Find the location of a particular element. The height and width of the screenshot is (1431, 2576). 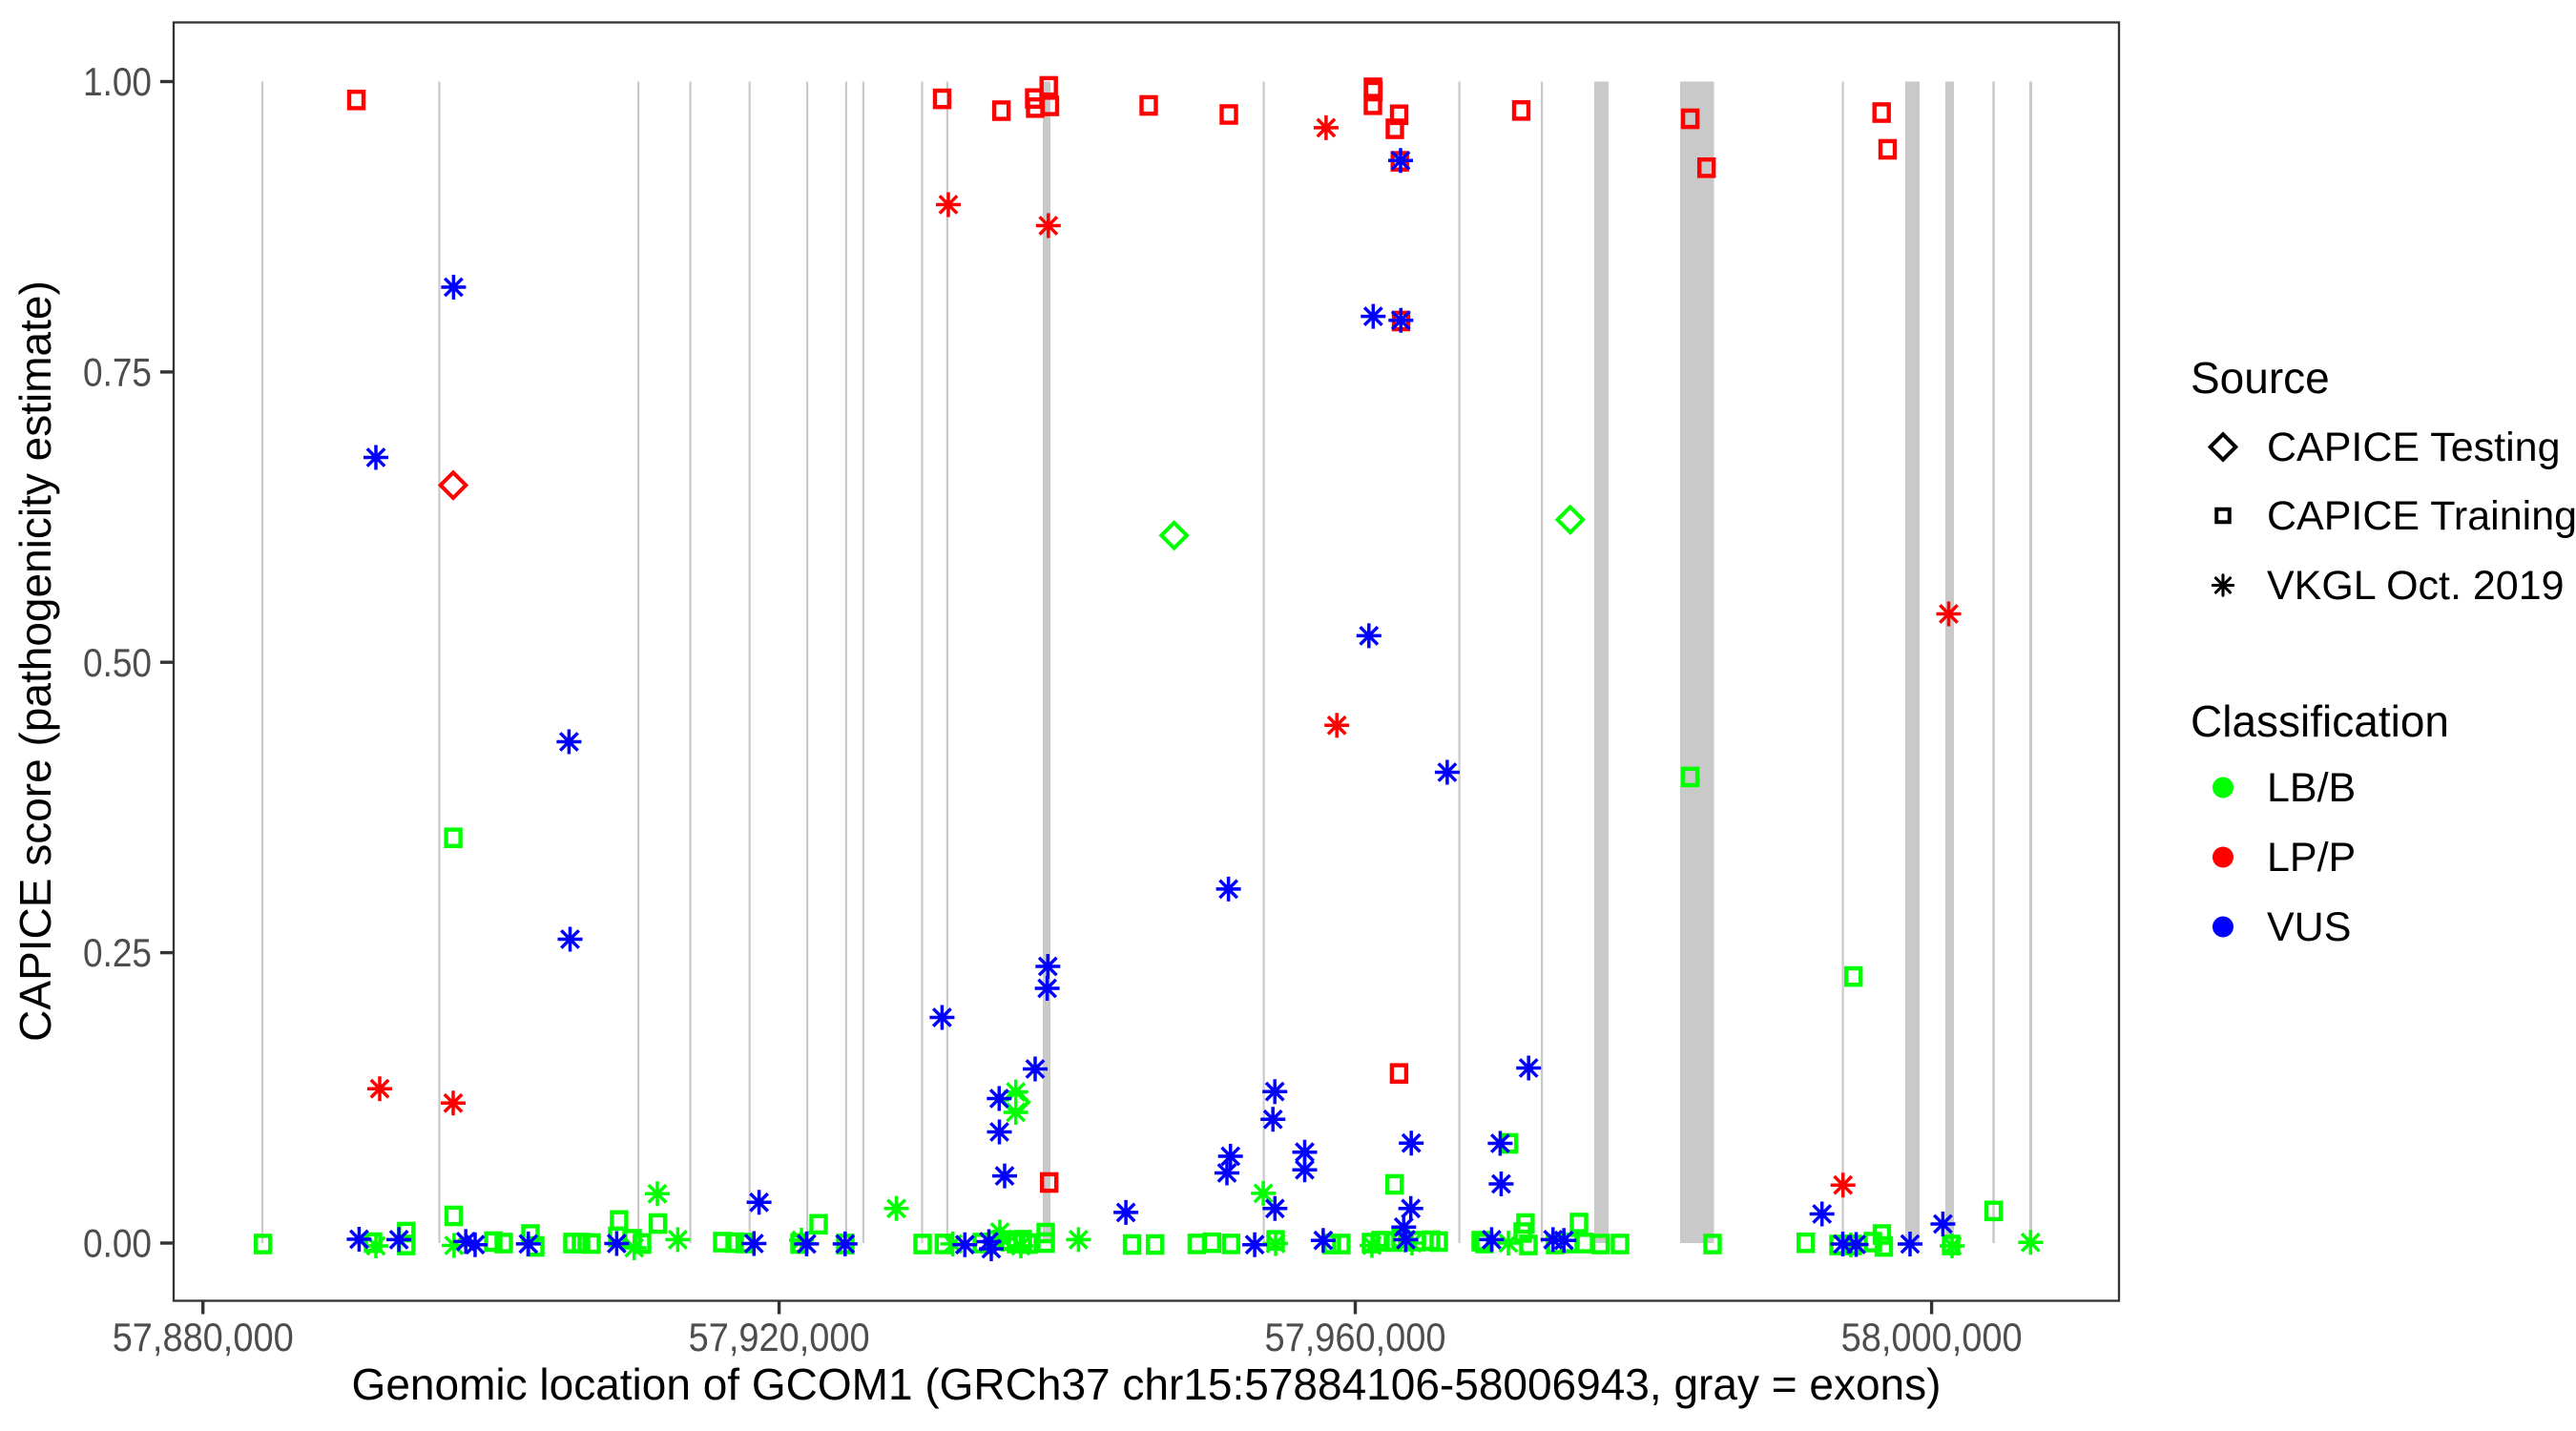

svg-text: 0.75 is located at coordinates (117, 371).